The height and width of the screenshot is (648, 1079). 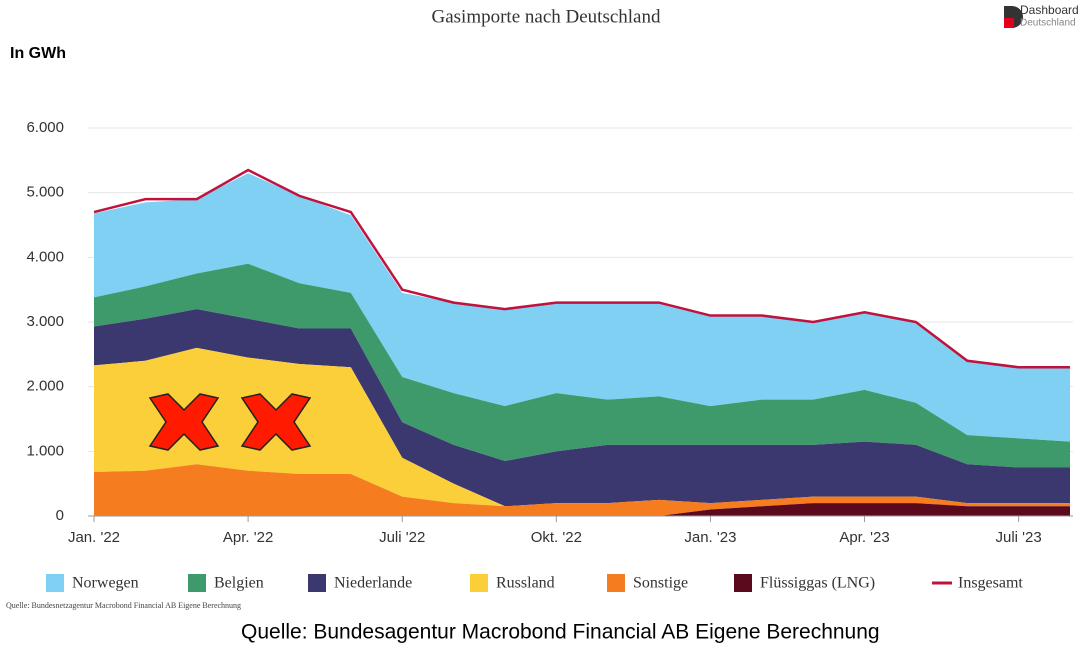 I want to click on legend-label: Niederlande, so click(x=373, y=583).